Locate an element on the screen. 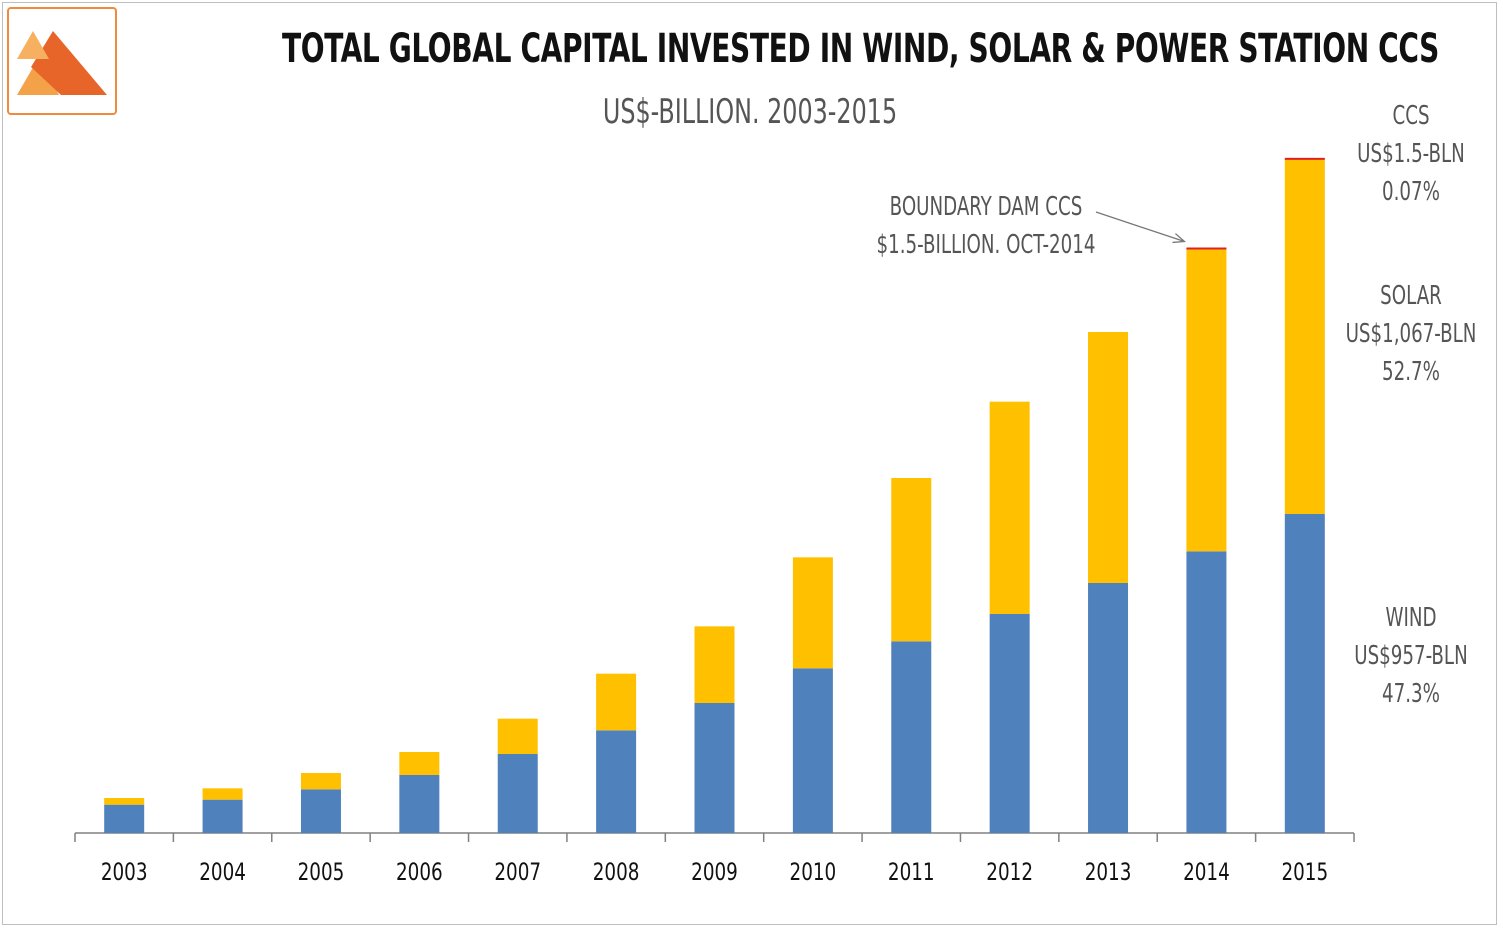  bar-solar-2005 is located at coordinates (320, 781).